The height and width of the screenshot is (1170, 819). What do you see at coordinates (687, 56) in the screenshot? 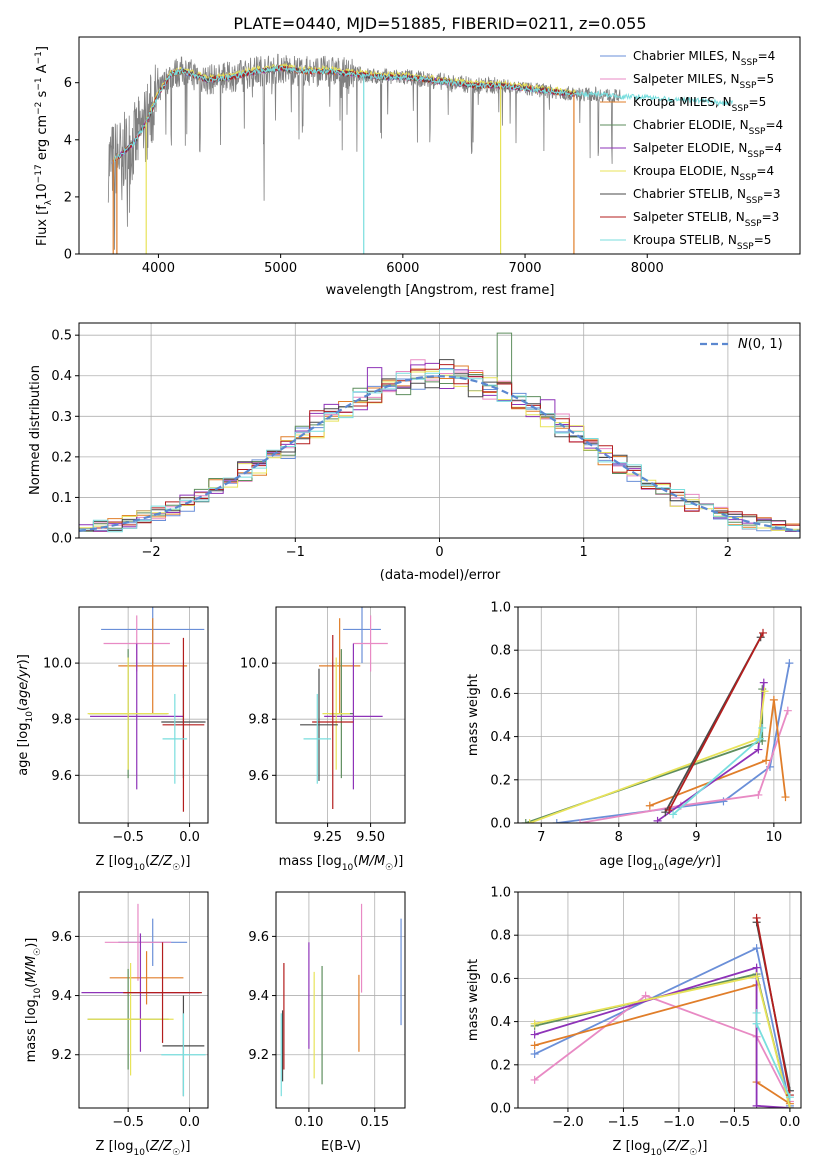
I see `label-part: Chabrier MILES, N` at bounding box center [687, 56].